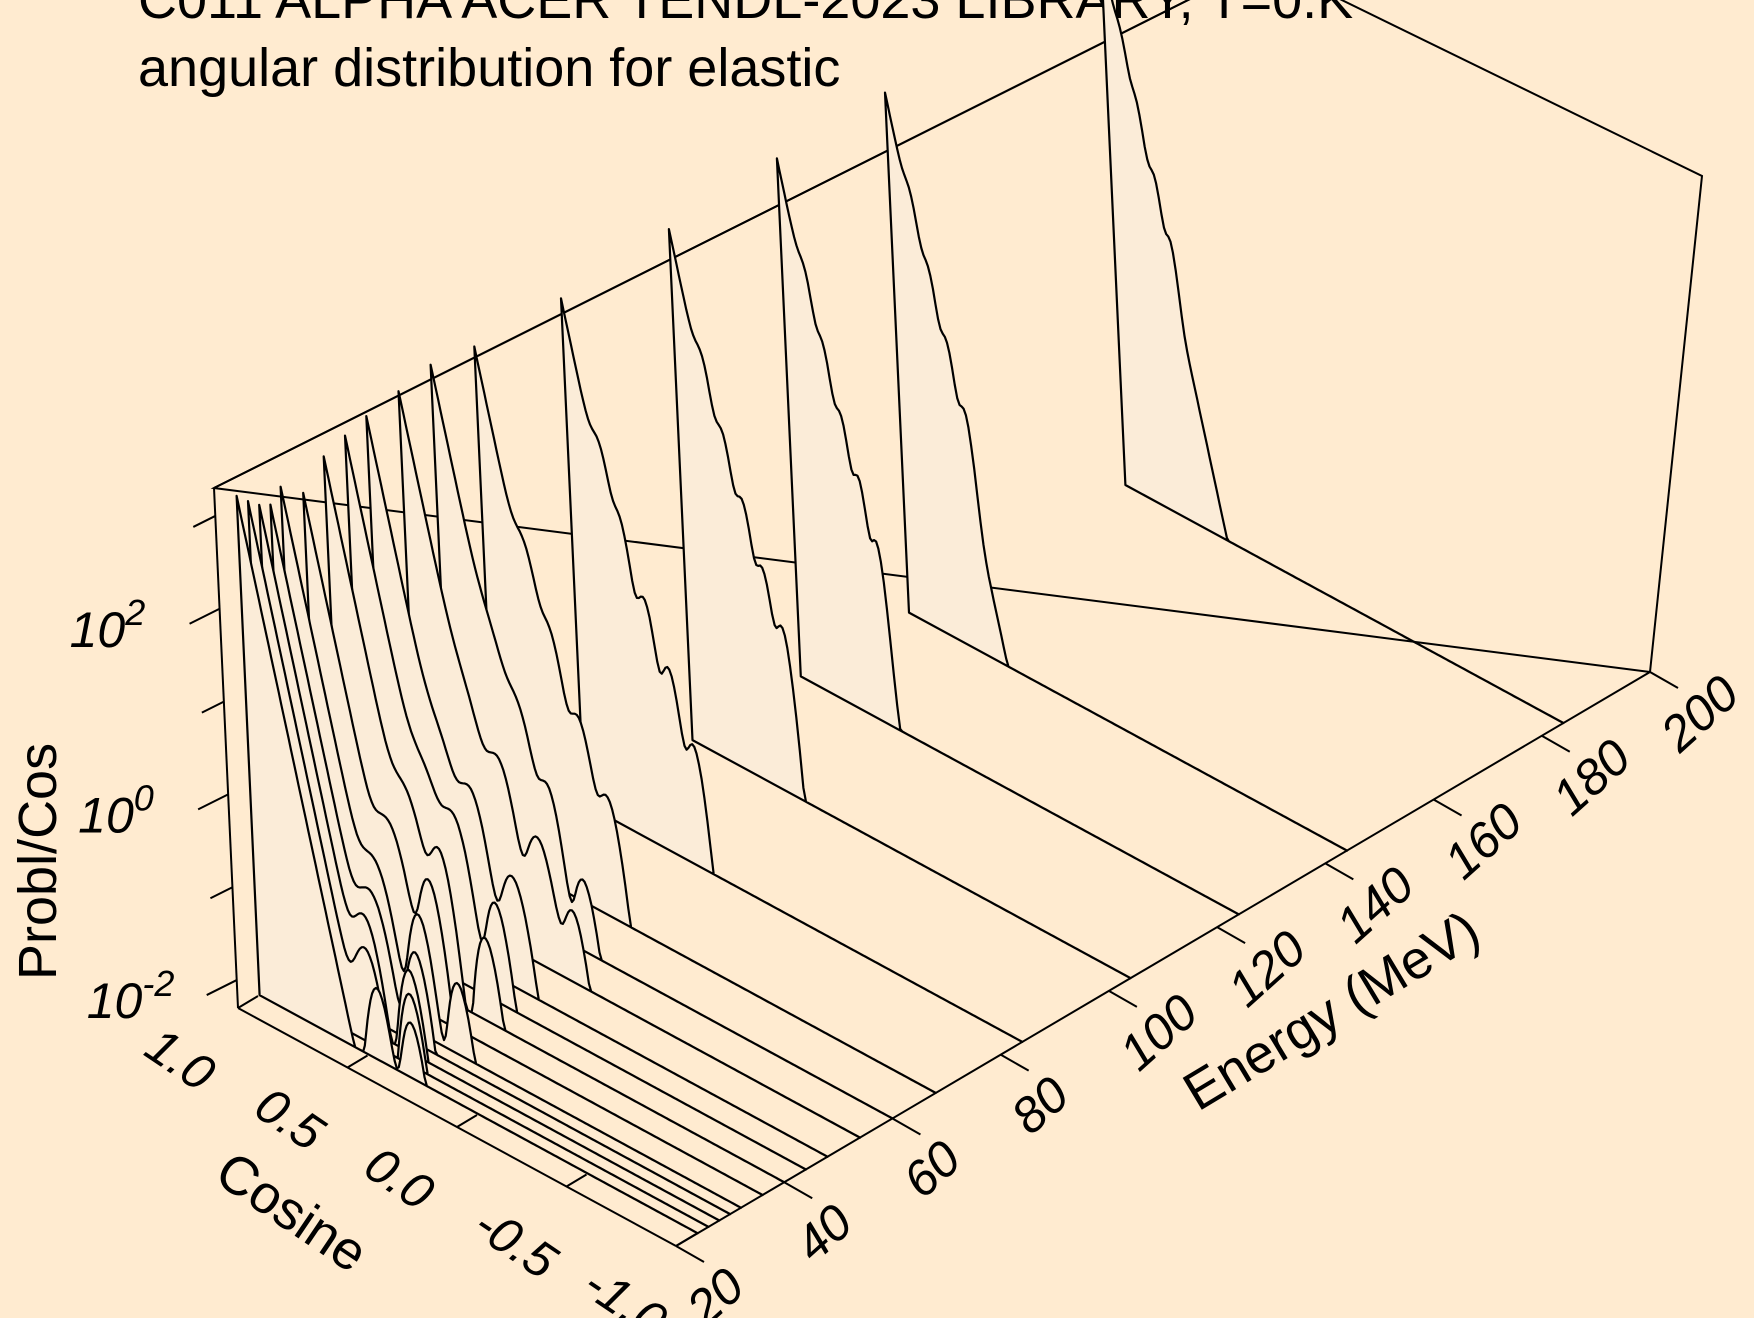 This screenshot has height=1318, width=1754. What do you see at coordinates (399, 1178) in the screenshot?
I see `x-tick-label: 0.0` at bounding box center [399, 1178].